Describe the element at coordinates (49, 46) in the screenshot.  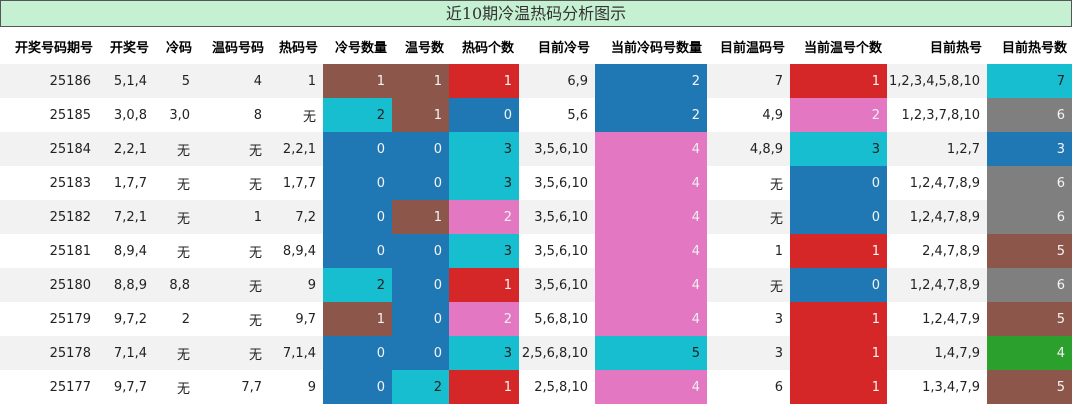
I see `column-header: 开奖号码期号` at that location.